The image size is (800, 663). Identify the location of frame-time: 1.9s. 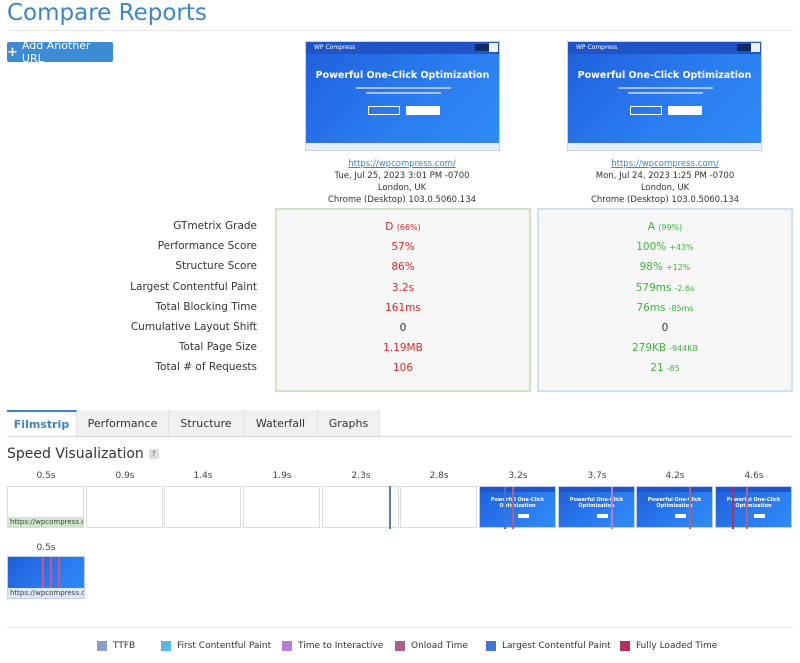
(282, 476).